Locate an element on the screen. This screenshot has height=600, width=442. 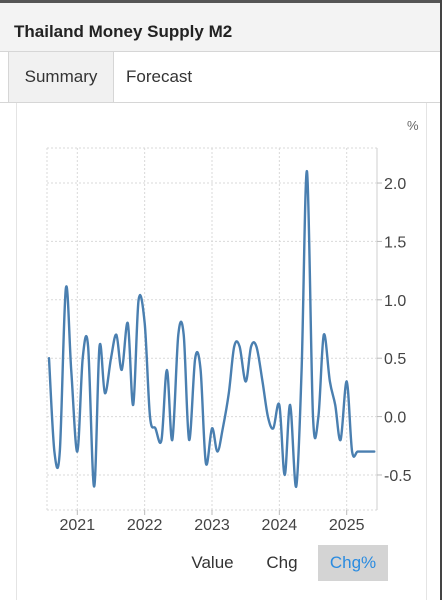
panel-border-left is located at coordinates (16, 351).